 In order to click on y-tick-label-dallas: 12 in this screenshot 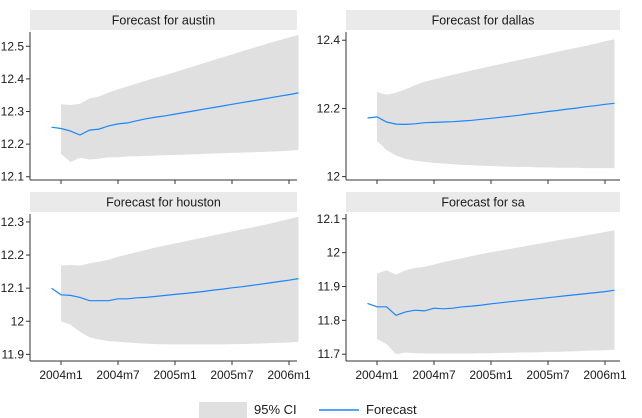, I will do `click(334, 177)`.